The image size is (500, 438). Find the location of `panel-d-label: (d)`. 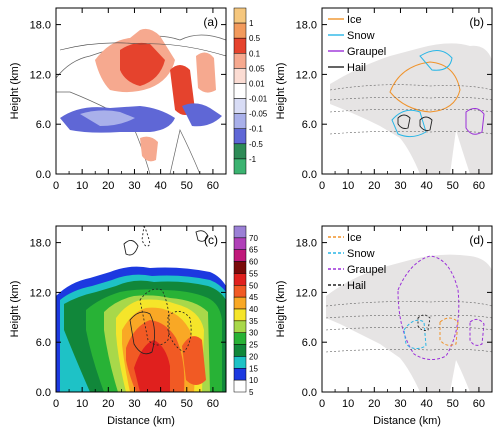

panel-d-label: (d) is located at coordinates (476, 240).